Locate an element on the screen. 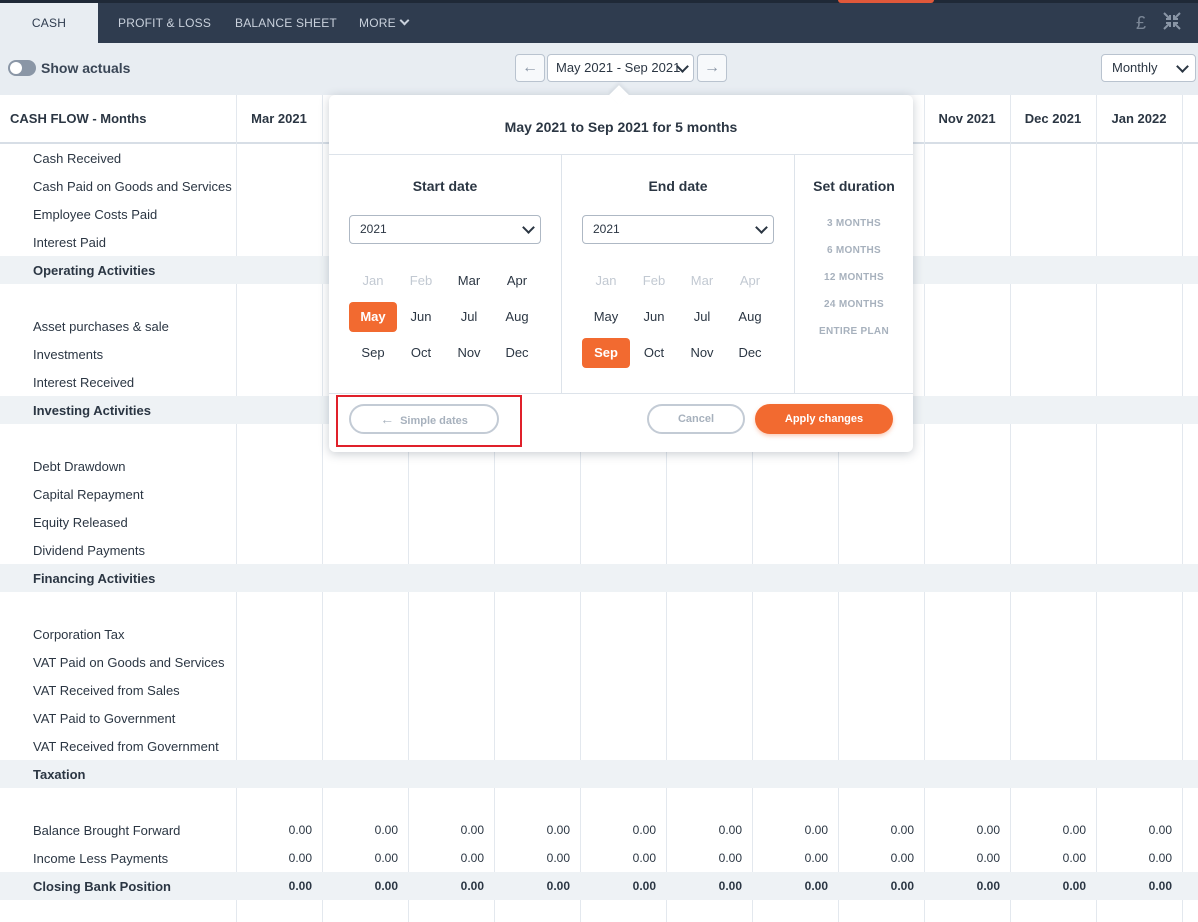  table-row: Employee Costs Paid is located at coordinates (599, 214).